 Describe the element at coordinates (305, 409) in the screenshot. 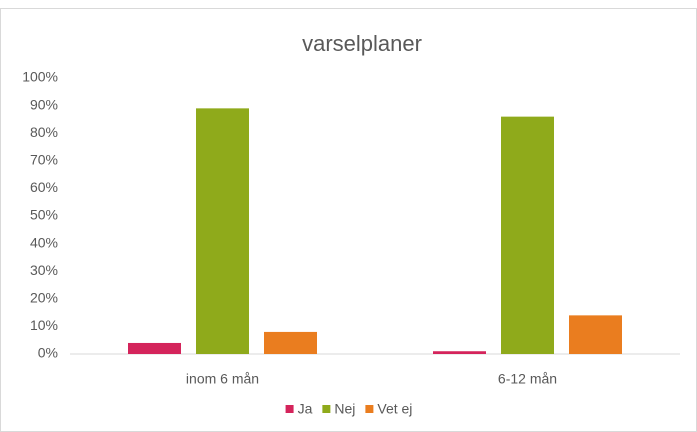

I see `legend-label: Ja` at that location.